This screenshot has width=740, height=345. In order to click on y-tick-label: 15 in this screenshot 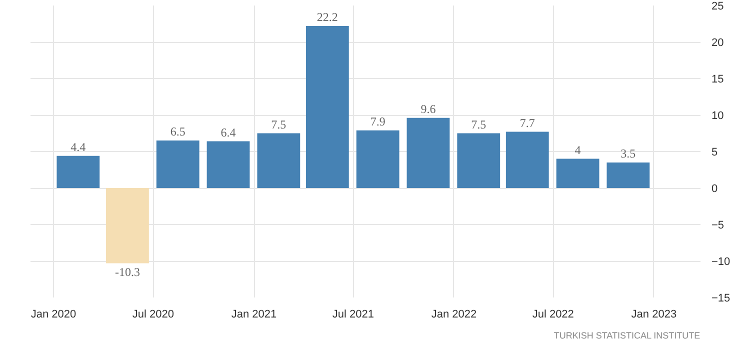, I will do `click(718, 80)`.